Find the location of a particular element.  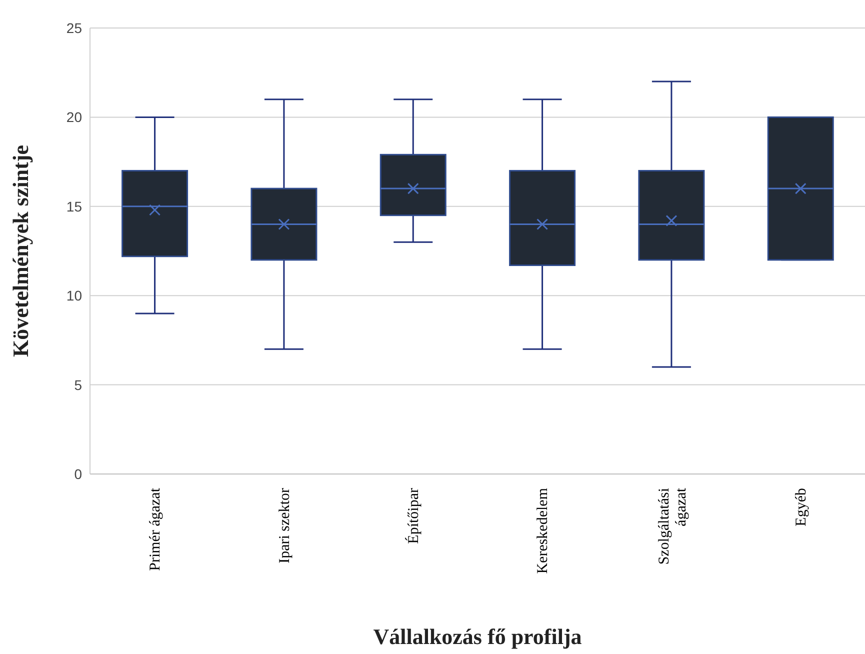

y-axis-title: Követelmények szintje is located at coordinates (20, 250).